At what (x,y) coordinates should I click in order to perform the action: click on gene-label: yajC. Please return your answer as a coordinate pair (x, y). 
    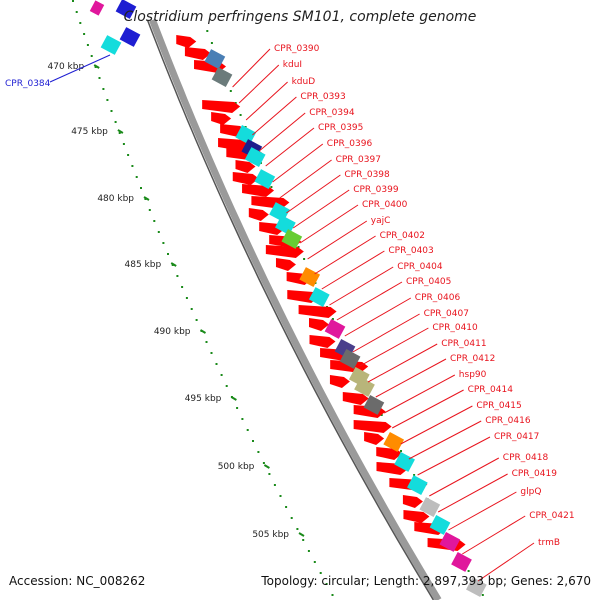
    Looking at the image, I should click on (381, 221).